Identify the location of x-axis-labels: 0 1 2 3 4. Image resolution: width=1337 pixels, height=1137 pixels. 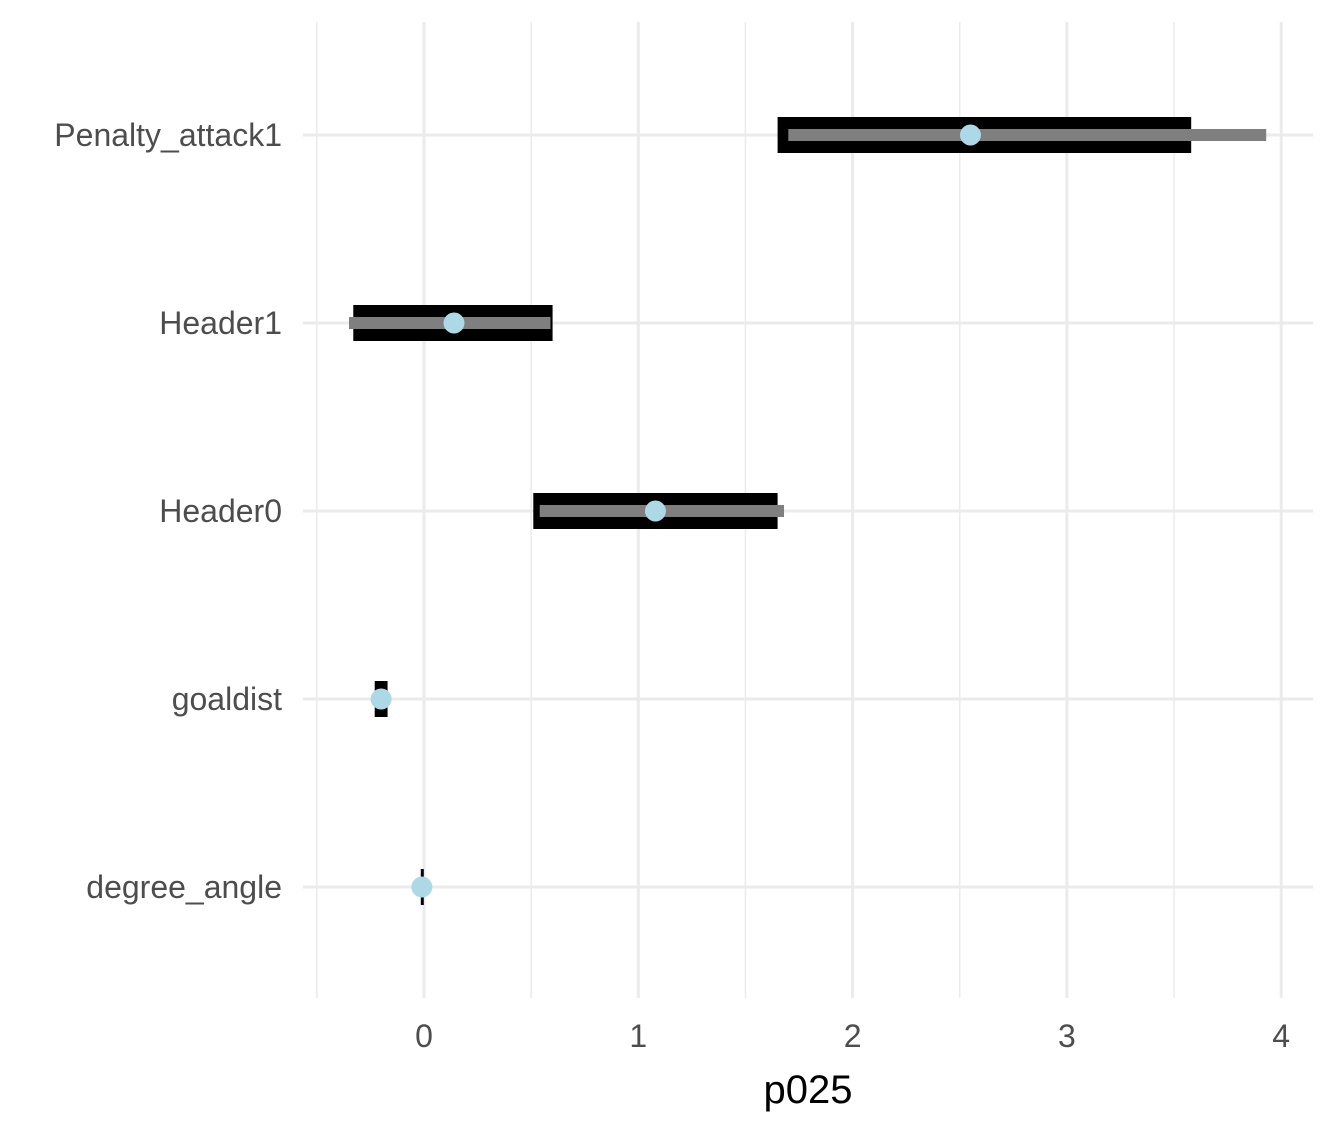
(852, 1036).